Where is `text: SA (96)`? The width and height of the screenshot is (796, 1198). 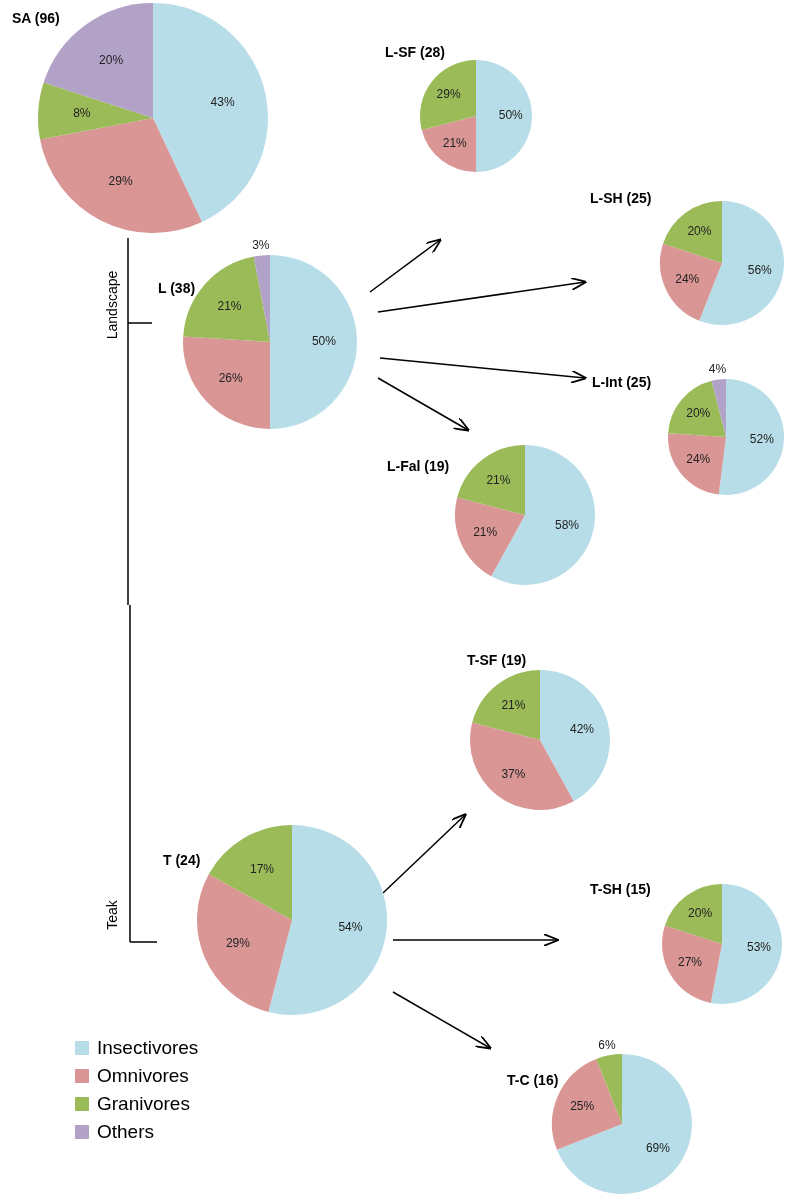 text: SA (96) is located at coordinates (36, 18).